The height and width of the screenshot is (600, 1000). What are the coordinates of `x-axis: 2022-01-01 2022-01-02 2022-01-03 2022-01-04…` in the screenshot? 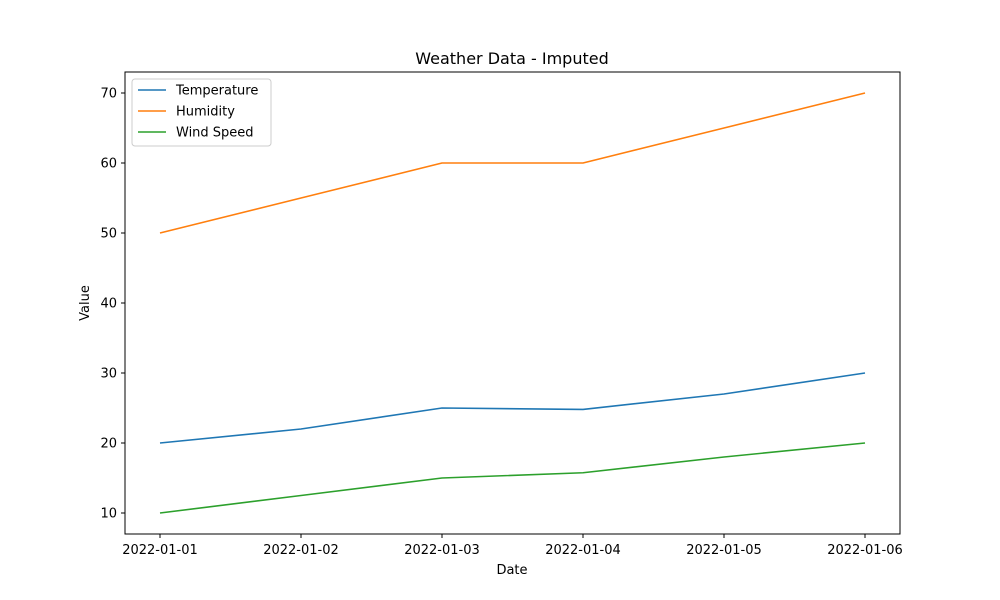 It's located at (512, 546).